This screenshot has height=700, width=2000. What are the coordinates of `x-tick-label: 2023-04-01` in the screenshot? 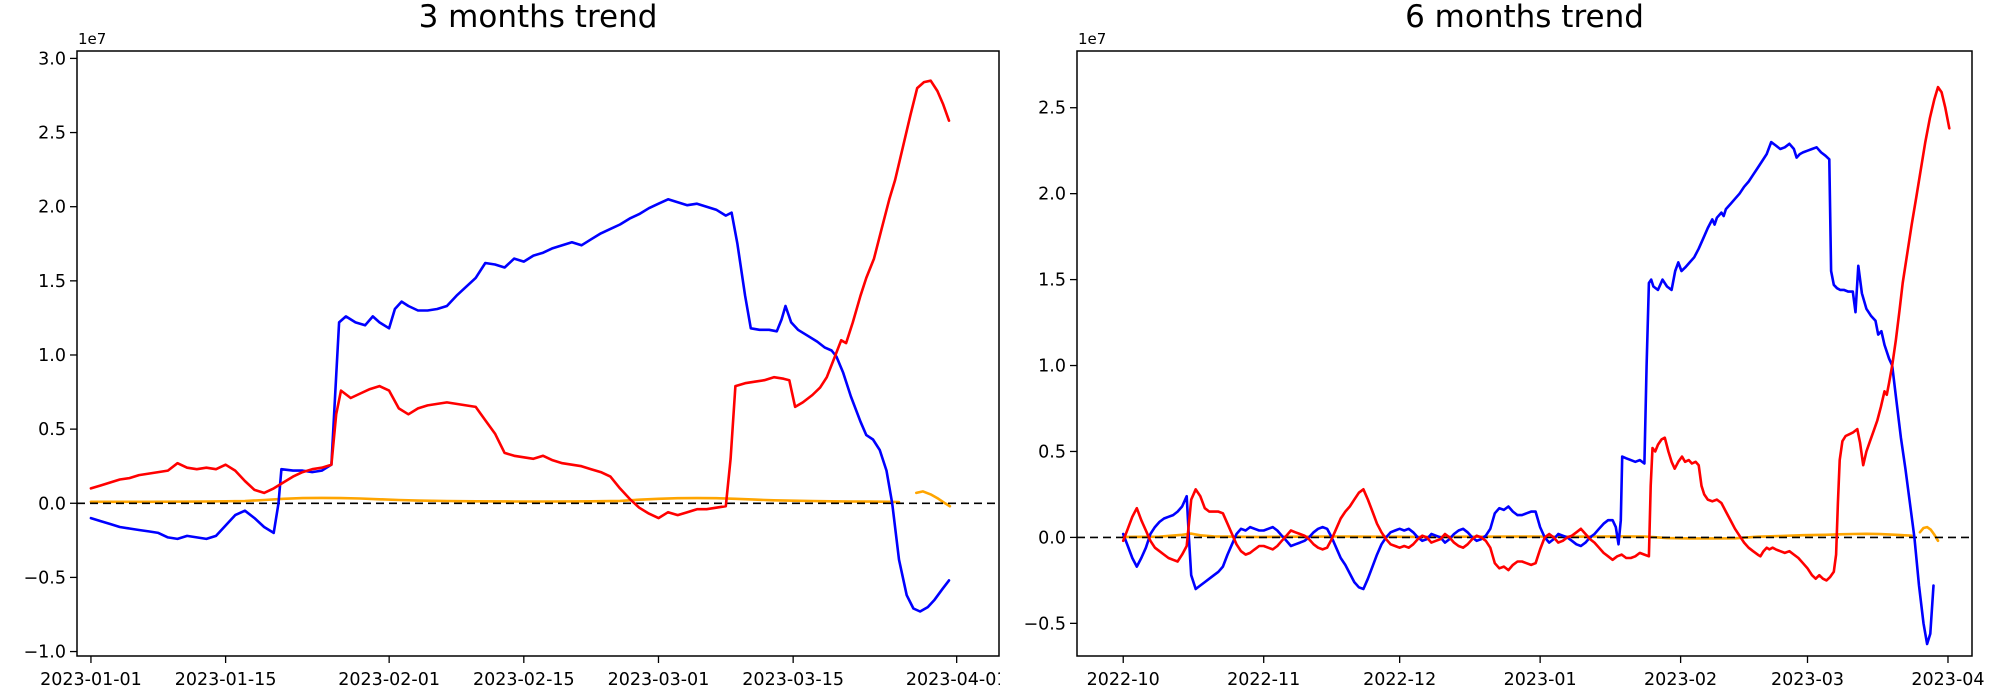 It's located at (953, 680).